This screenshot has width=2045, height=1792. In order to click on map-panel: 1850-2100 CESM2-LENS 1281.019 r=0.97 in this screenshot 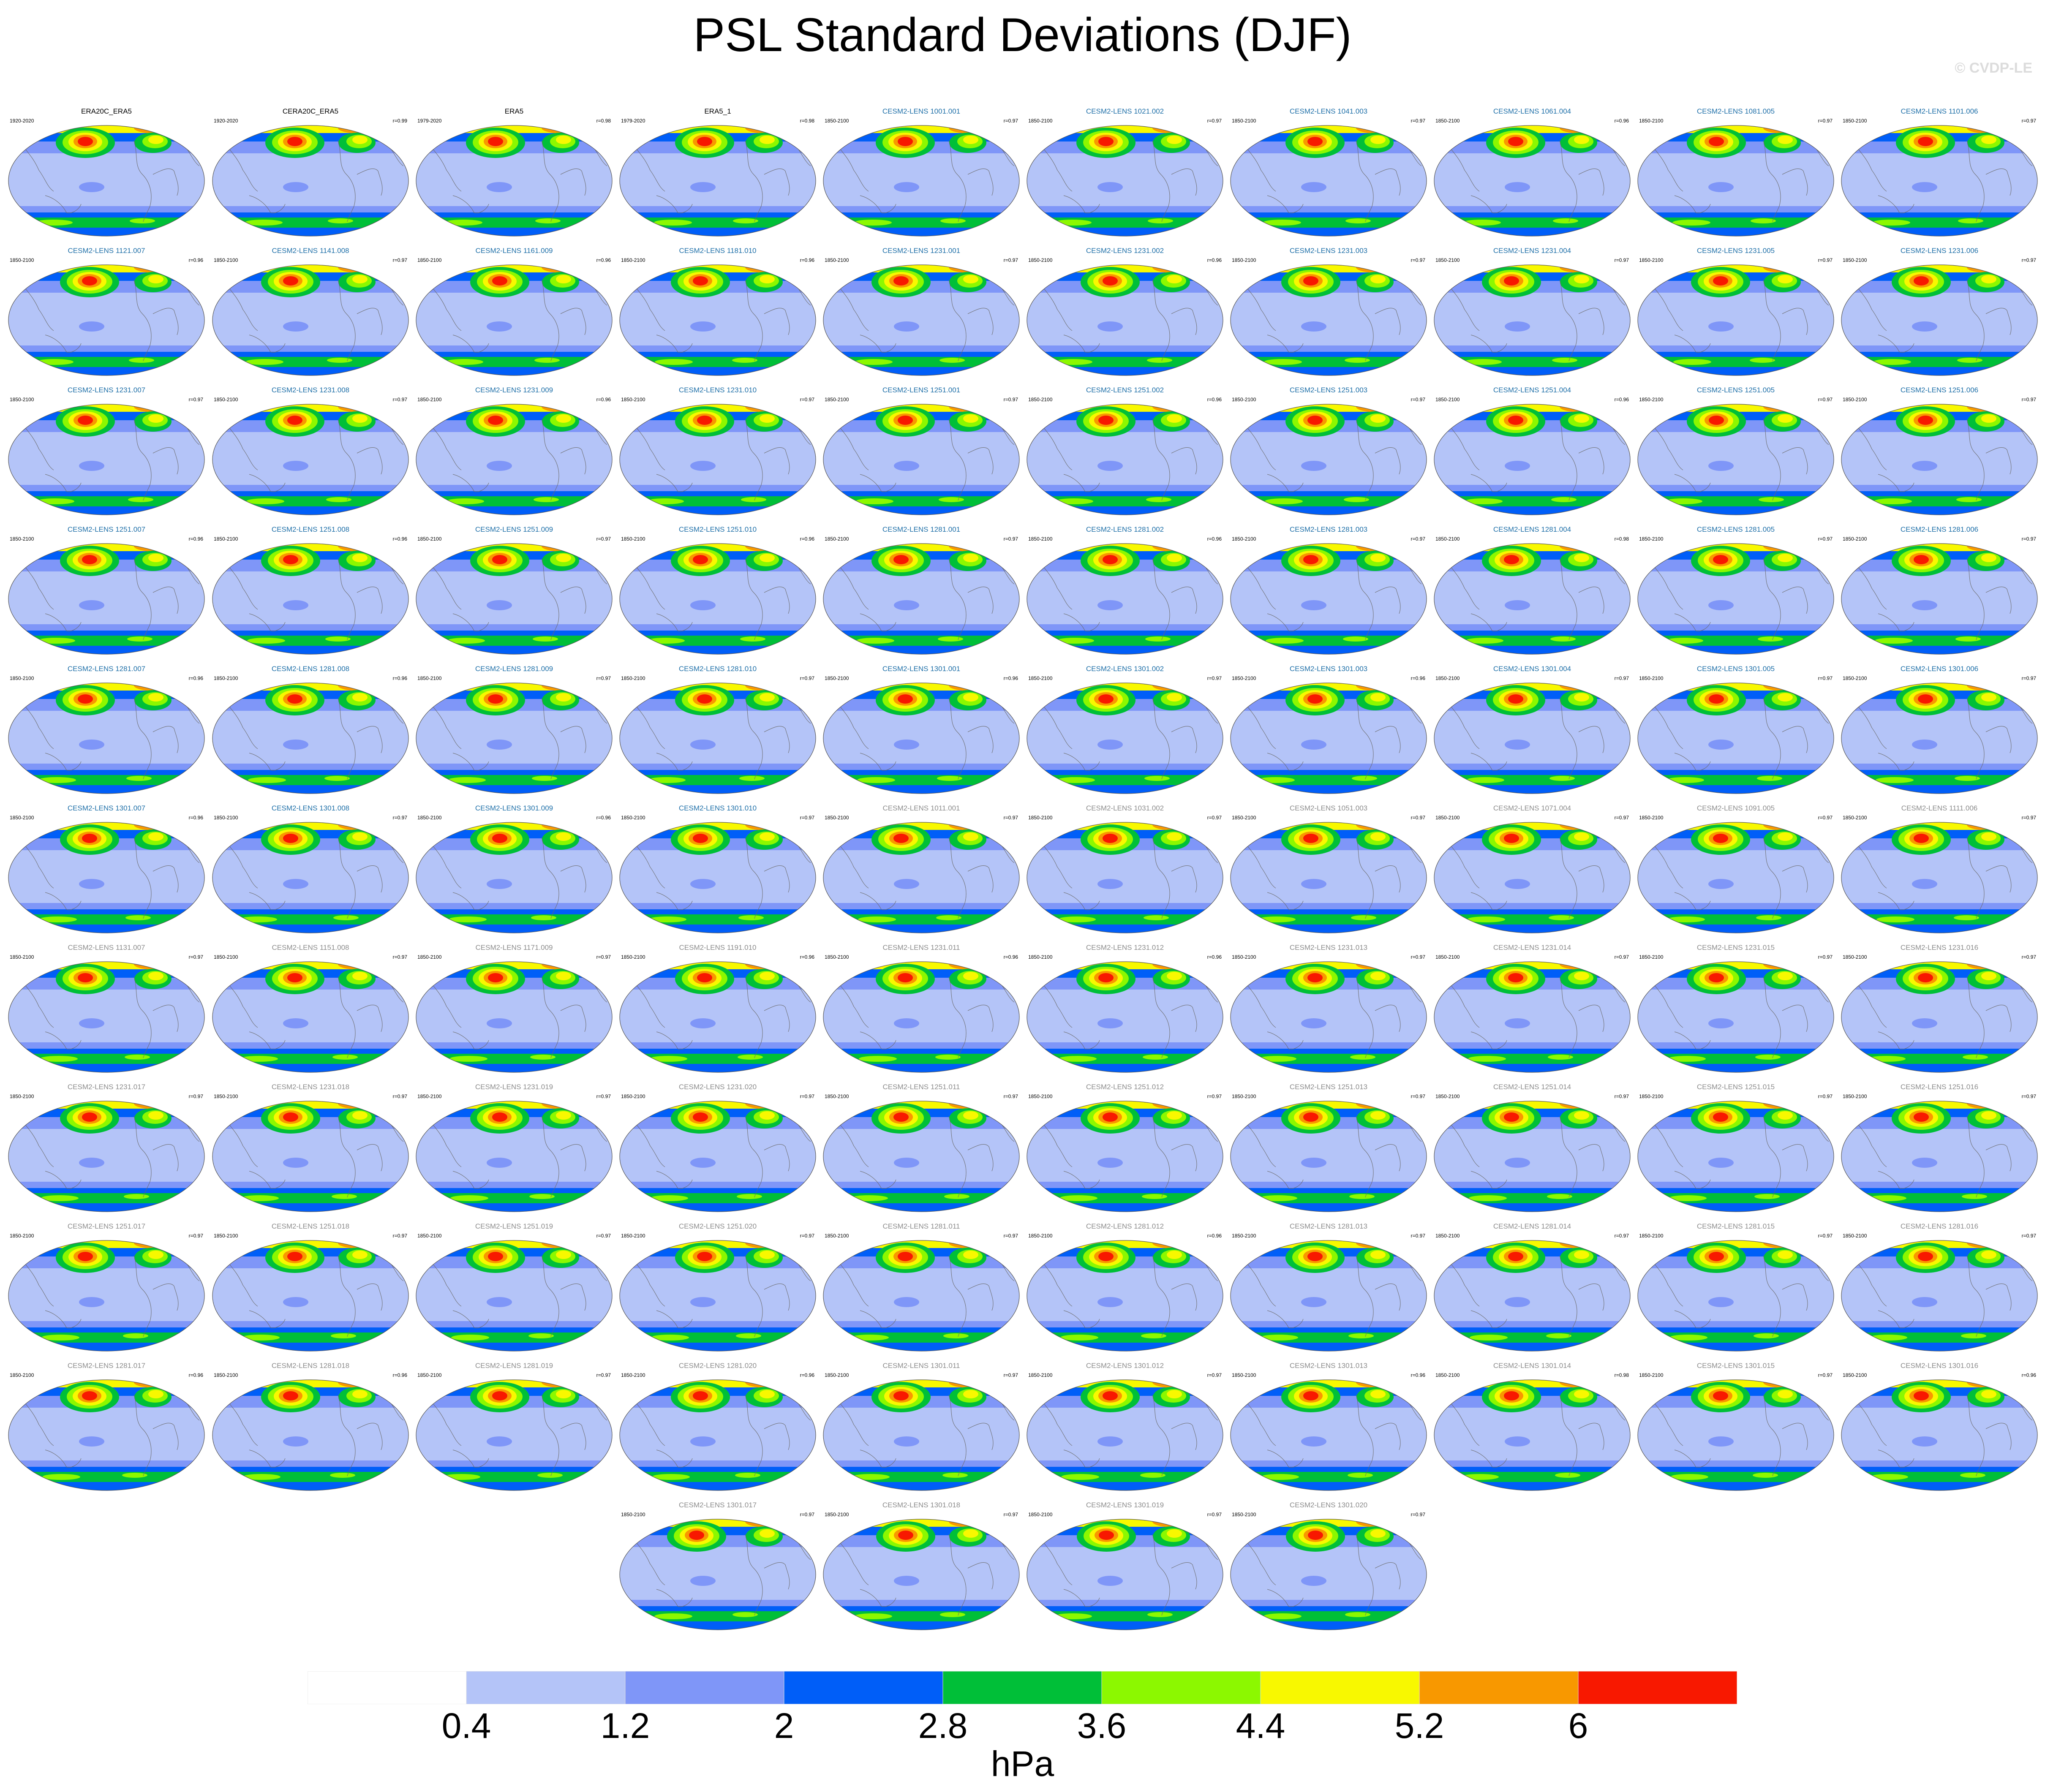, I will do `click(514, 1425)`.